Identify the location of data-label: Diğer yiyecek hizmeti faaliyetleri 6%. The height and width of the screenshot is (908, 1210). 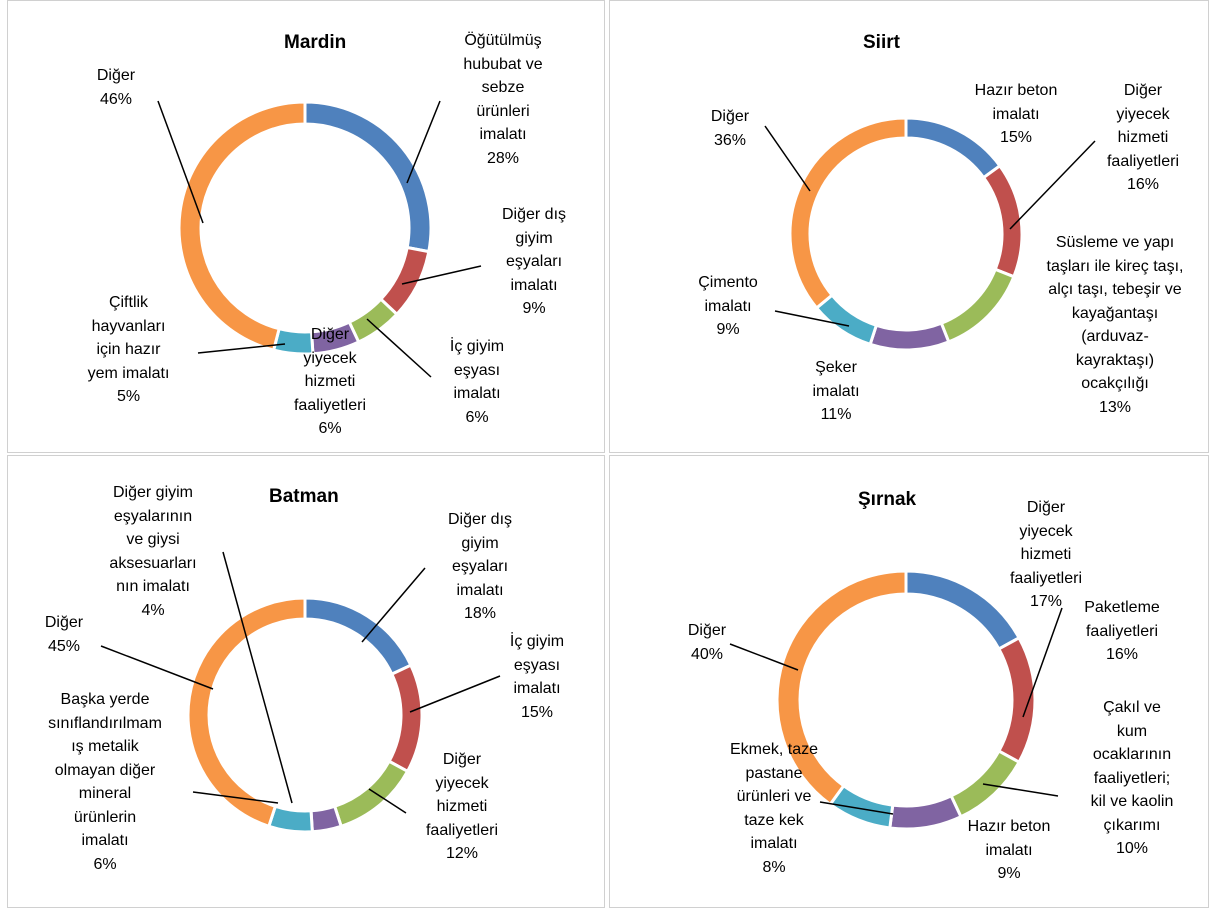
(330, 381).